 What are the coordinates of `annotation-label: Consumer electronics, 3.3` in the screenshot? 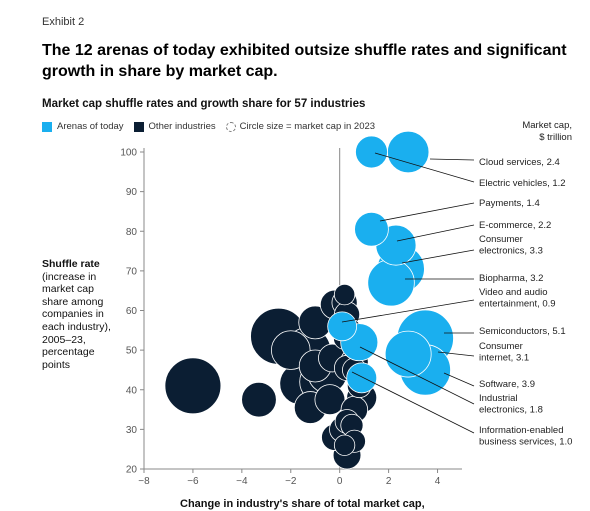 It's located at (511, 245).